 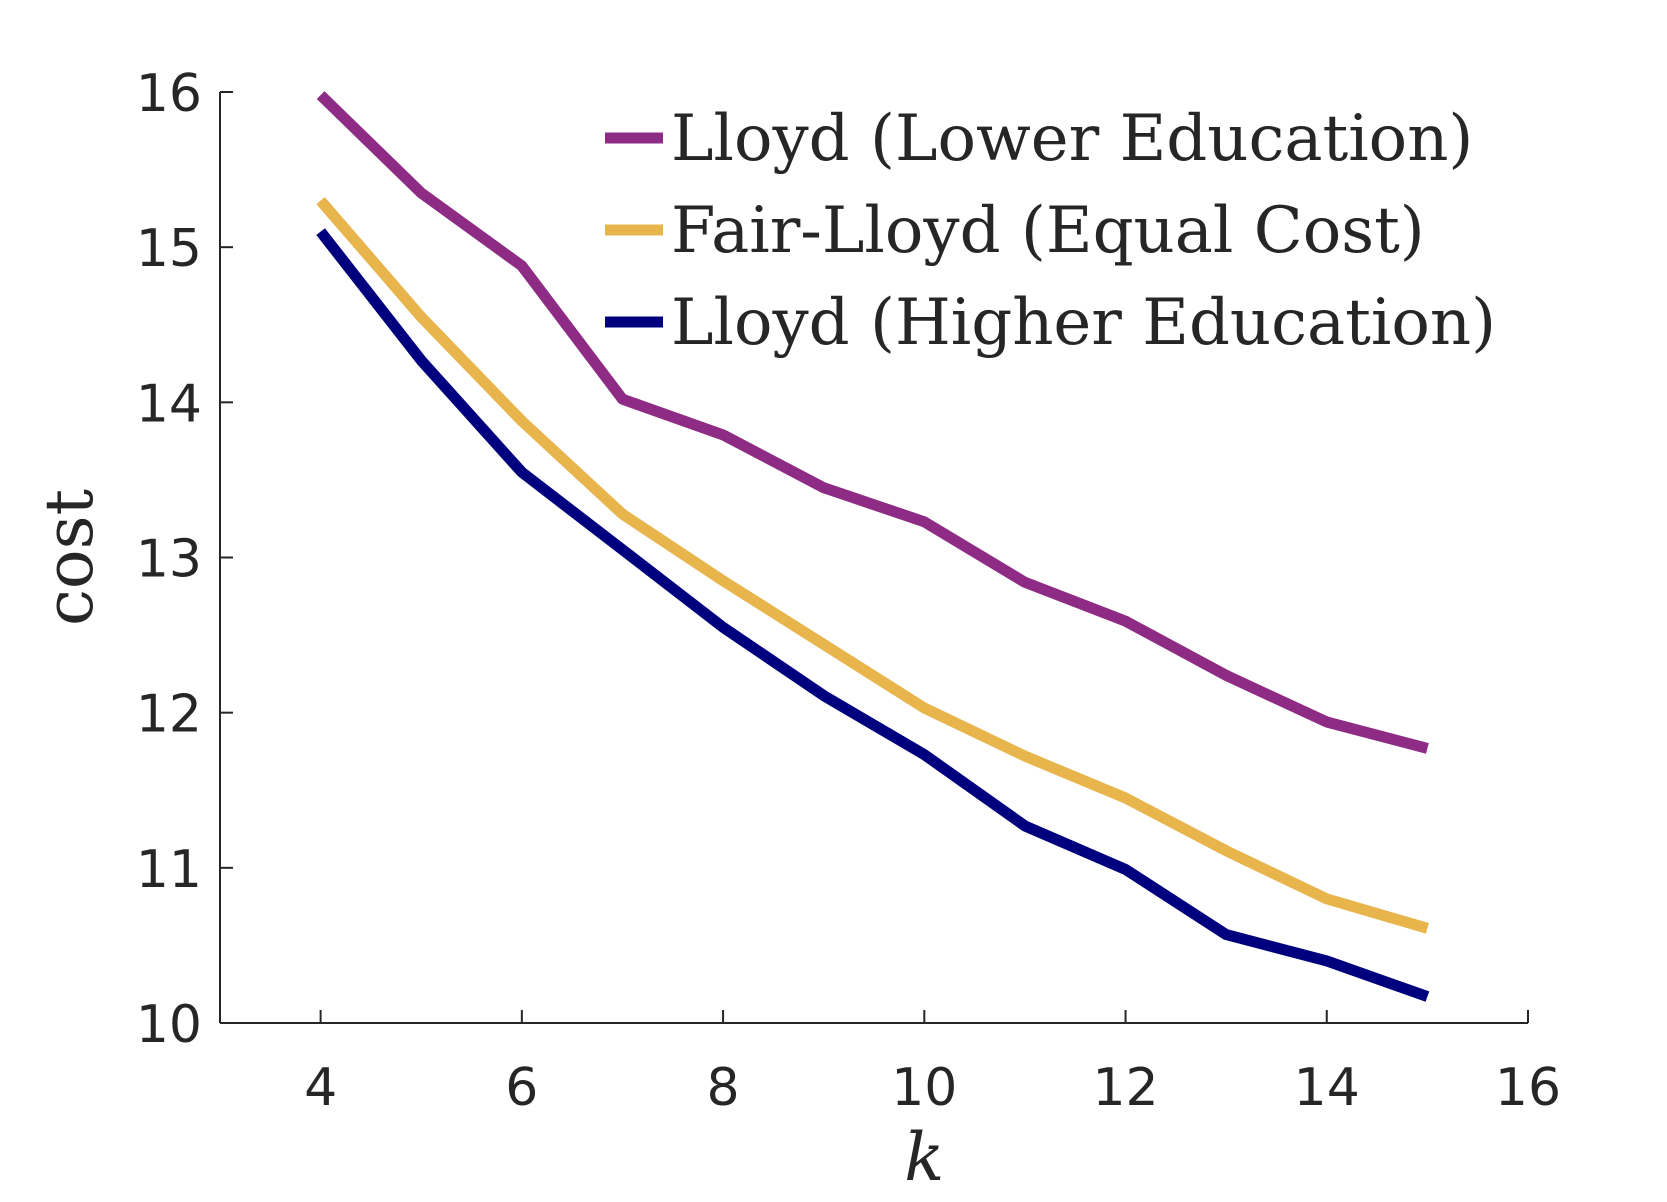 What do you see at coordinates (169, 870) in the screenshot?
I see `y-tick-label: 11` at bounding box center [169, 870].